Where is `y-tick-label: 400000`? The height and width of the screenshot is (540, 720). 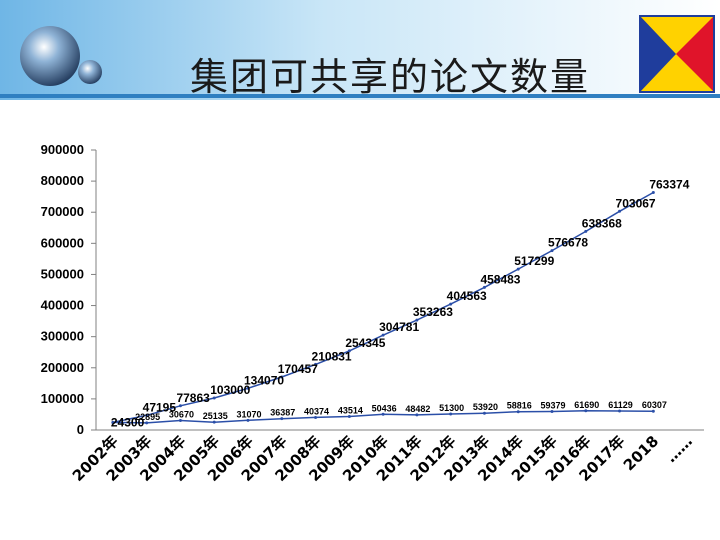 y-tick-label: 400000 is located at coordinates (62, 305).